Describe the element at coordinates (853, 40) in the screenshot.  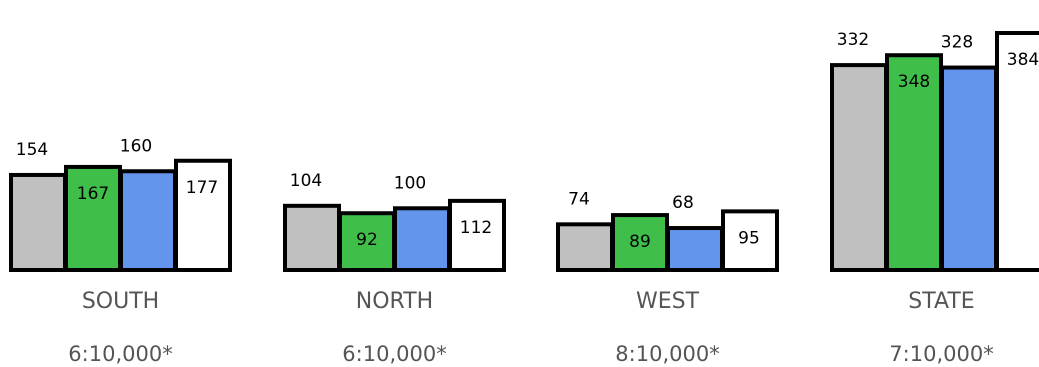
I see `value-label-state-1: 332` at that location.